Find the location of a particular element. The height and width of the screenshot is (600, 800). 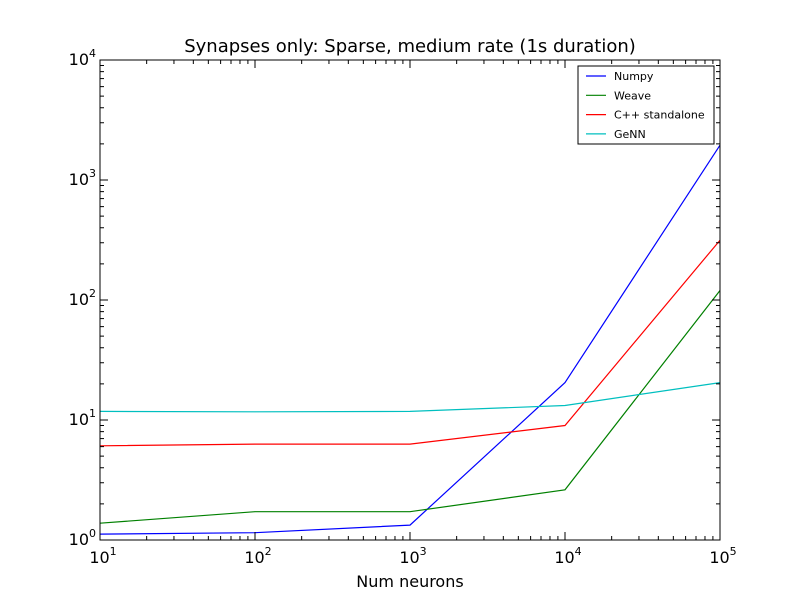

legend: Numpy Weave C++ standalone GeNN is located at coordinates (646, 105).